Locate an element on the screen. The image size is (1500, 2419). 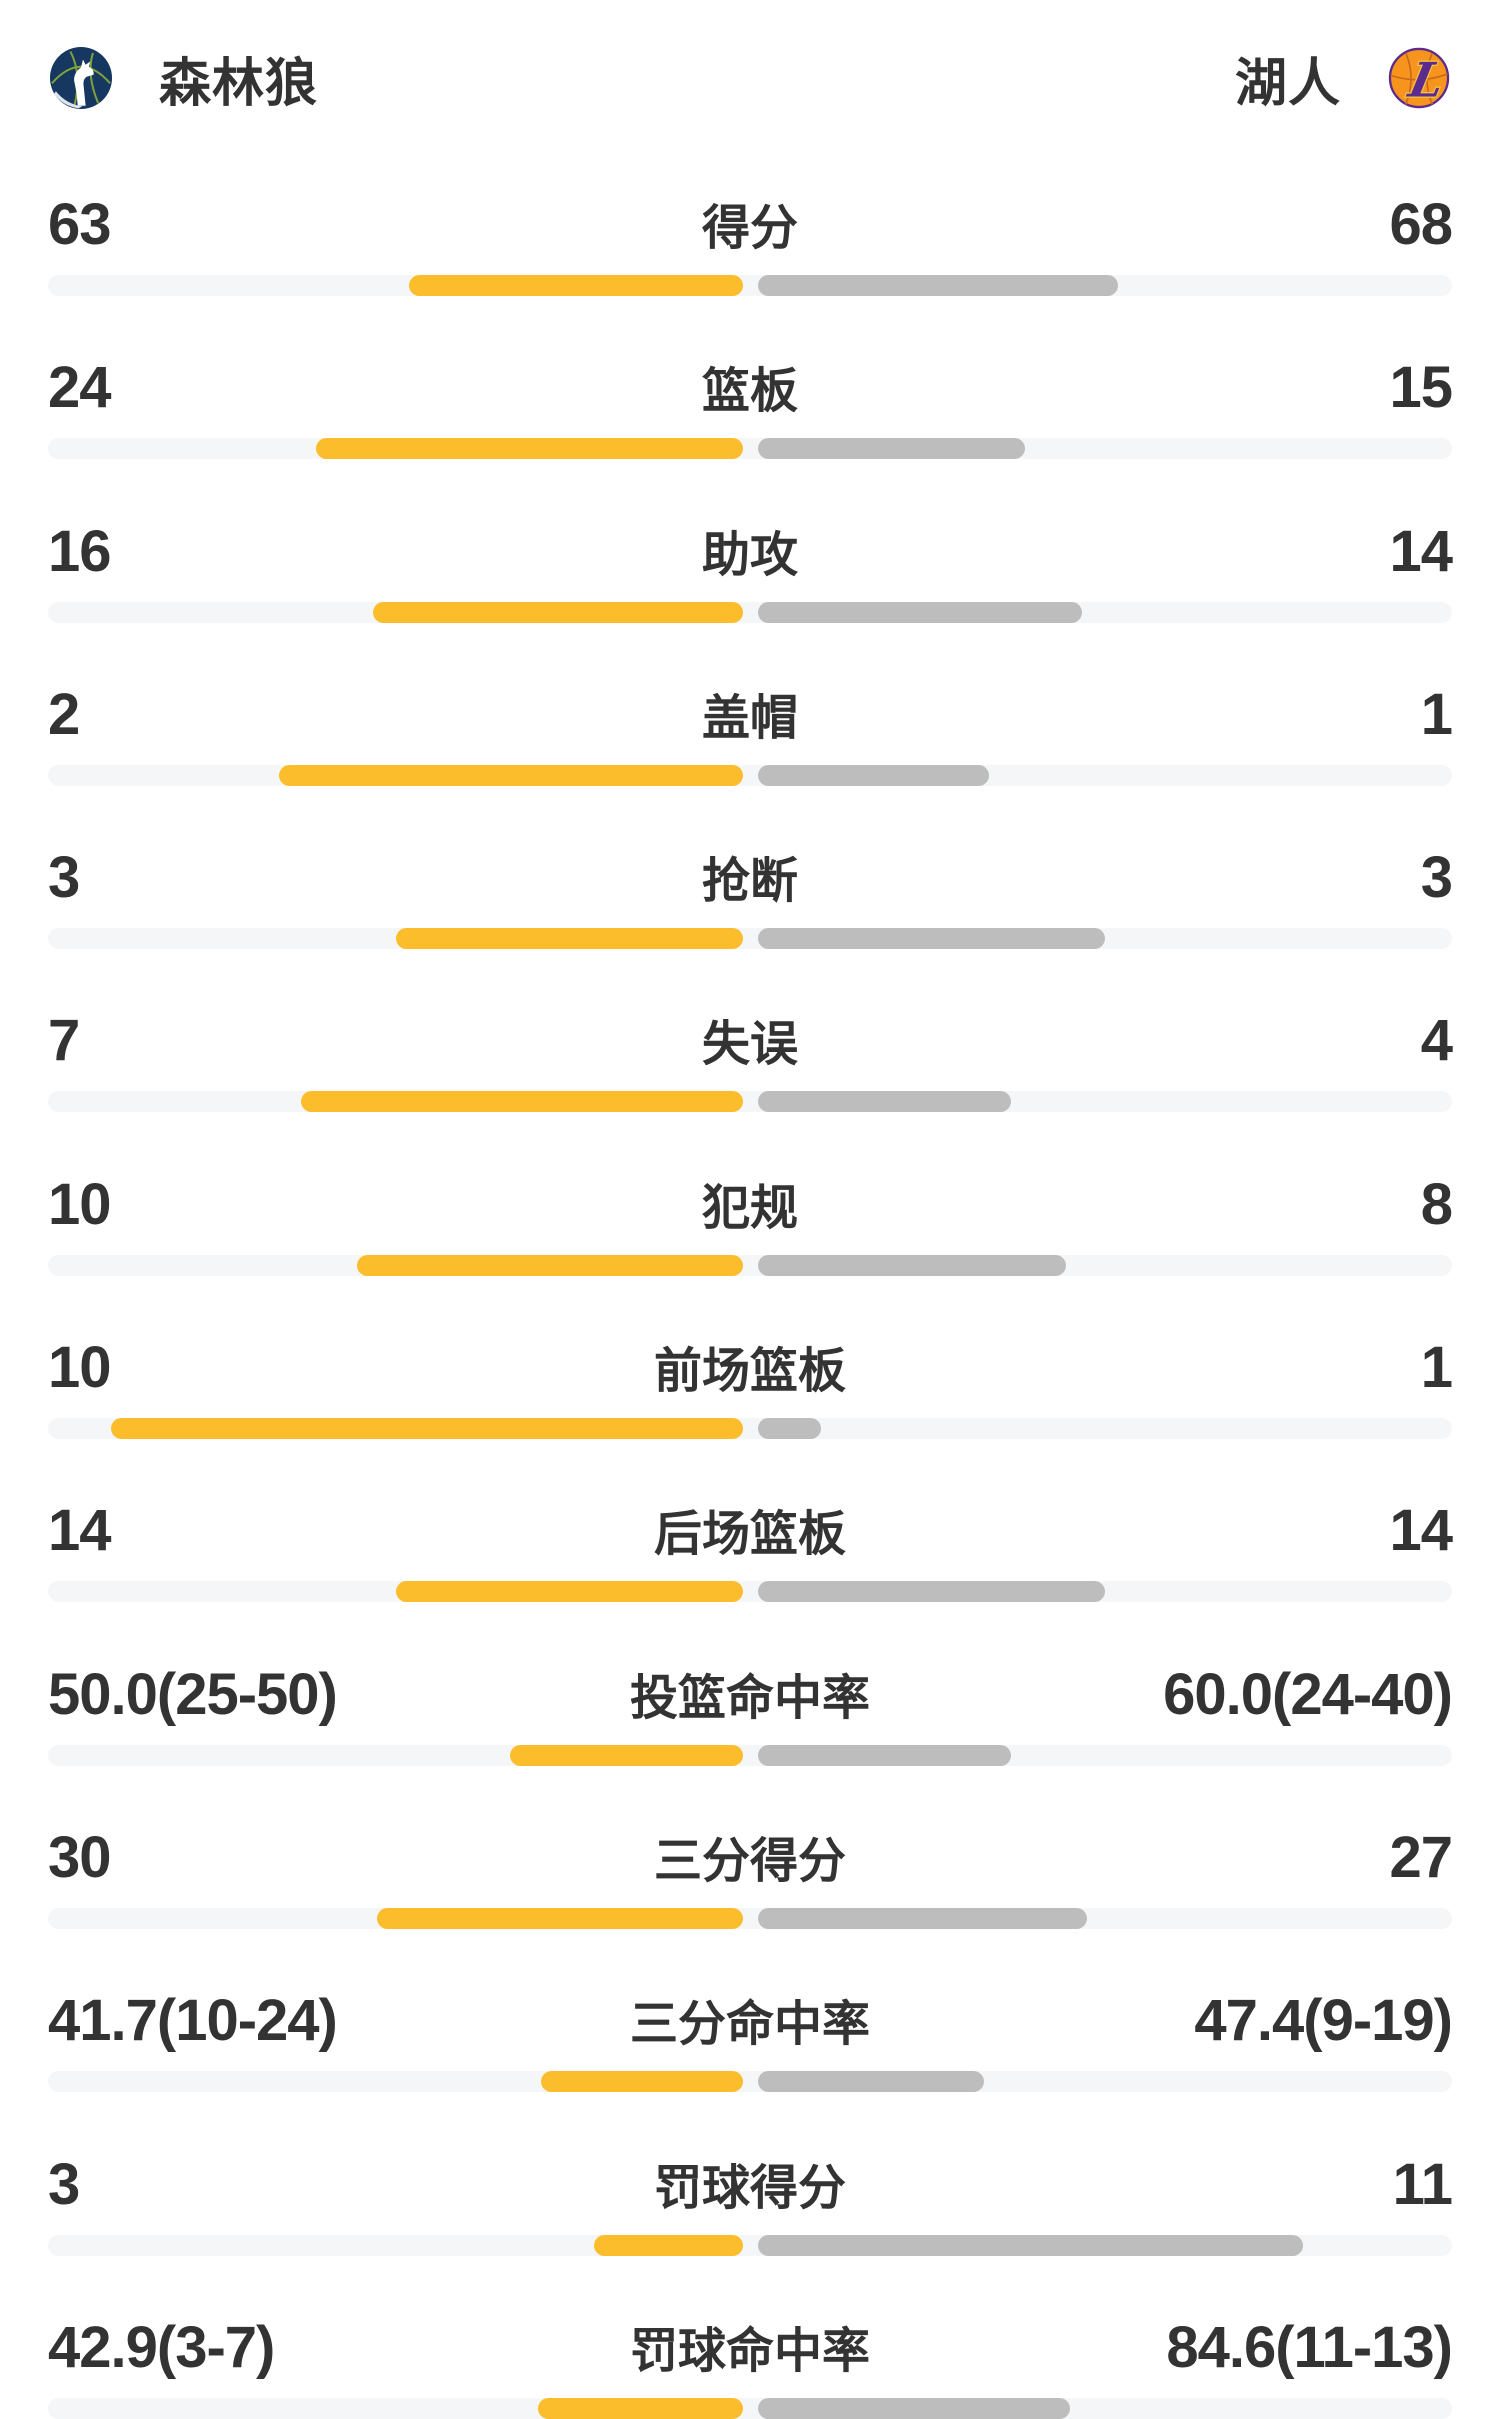
stat-label: 失误 is located at coordinates (749, 1045).